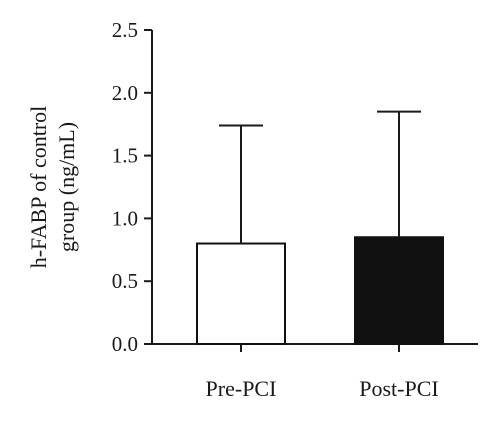  Describe the element at coordinates (399, 291) in the screenshot. I see `bar-post-pci` at that location.